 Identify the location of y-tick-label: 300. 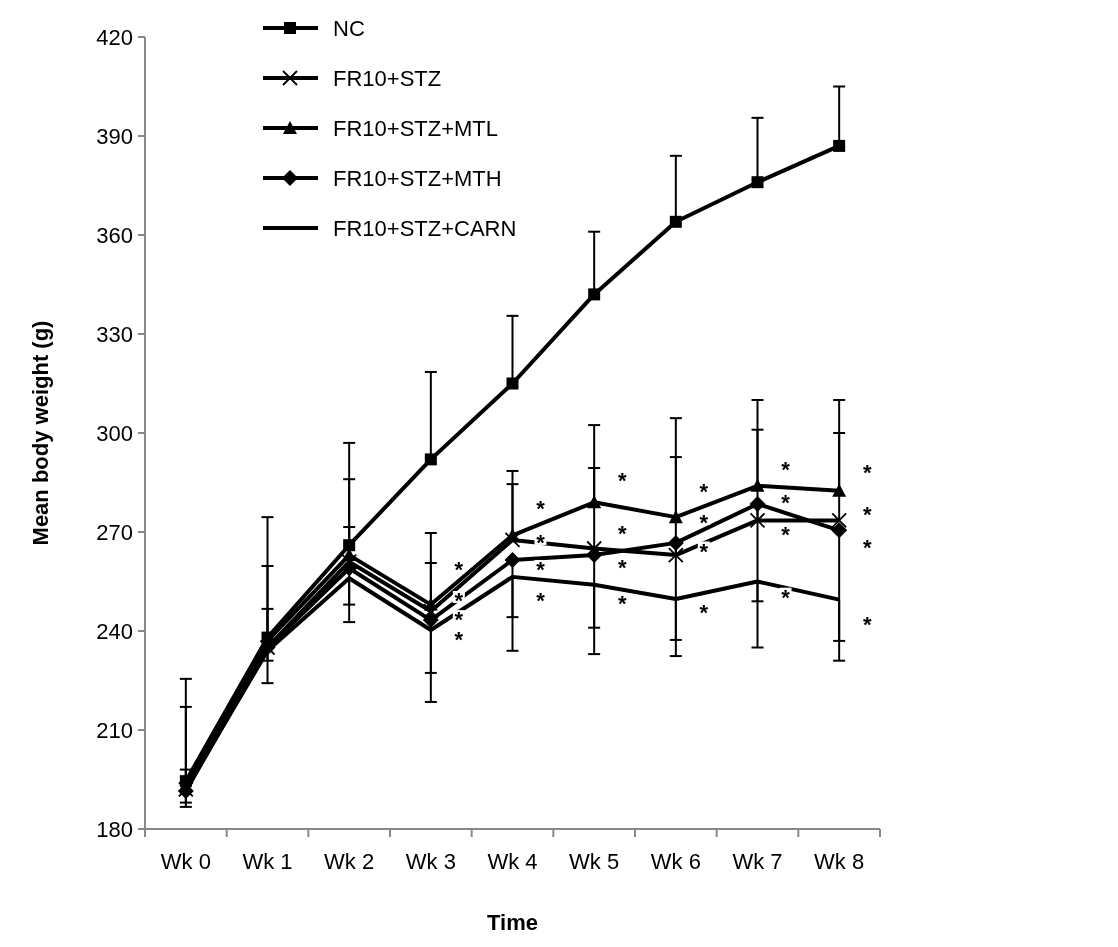
(114, 433).